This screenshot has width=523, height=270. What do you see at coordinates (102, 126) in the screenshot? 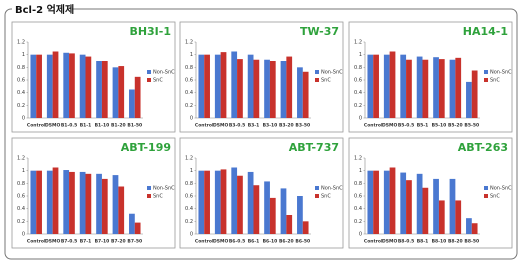
I see `x-tick-label: B1-10` at bounding box center [102, 126].